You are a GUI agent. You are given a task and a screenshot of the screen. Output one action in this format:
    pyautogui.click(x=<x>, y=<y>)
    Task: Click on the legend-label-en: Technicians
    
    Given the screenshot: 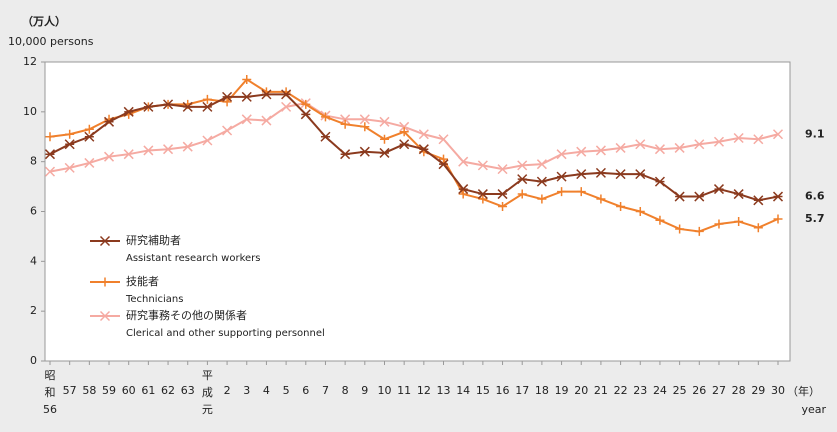 What is the action you would take?
    pyautogui.click(x=154, y=299)
    